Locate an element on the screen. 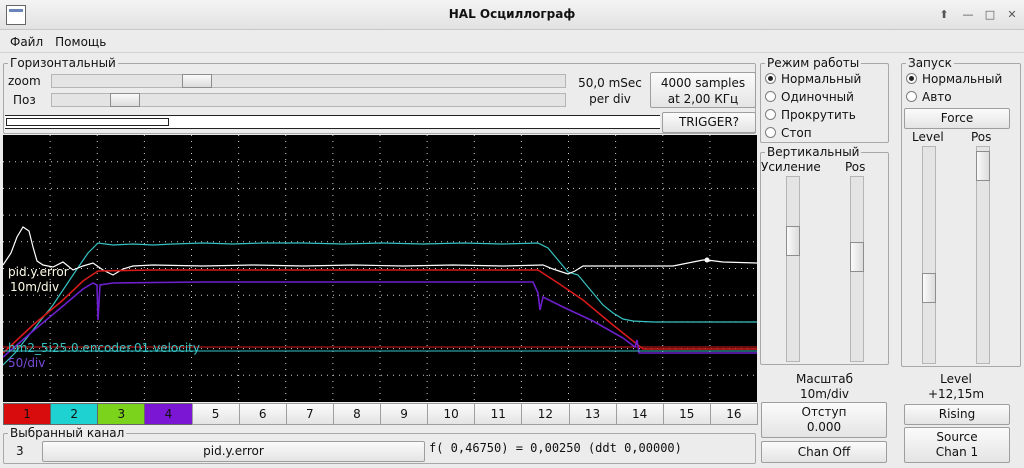 The image size is (1024, 468). trace-4-line is located at coordinates (379, 319).